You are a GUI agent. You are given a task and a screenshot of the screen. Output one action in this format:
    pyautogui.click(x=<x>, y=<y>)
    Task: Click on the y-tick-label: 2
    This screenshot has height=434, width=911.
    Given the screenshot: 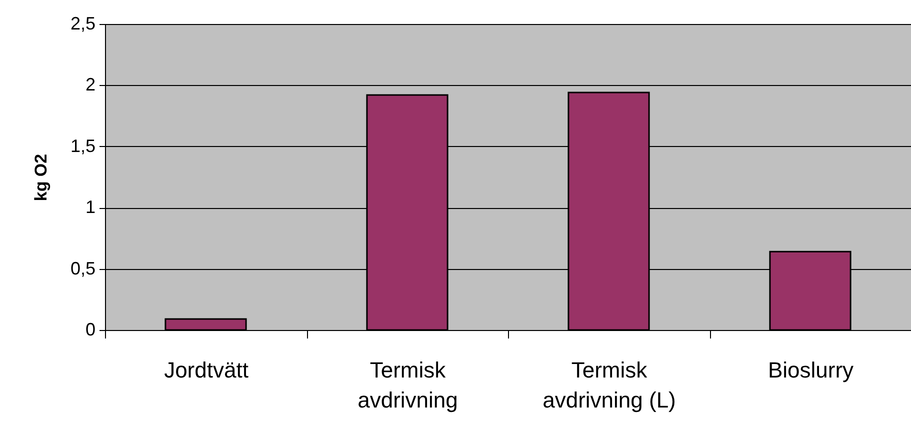 What is the action you would take?
    pyautogui.click(x=90, y=84)
    